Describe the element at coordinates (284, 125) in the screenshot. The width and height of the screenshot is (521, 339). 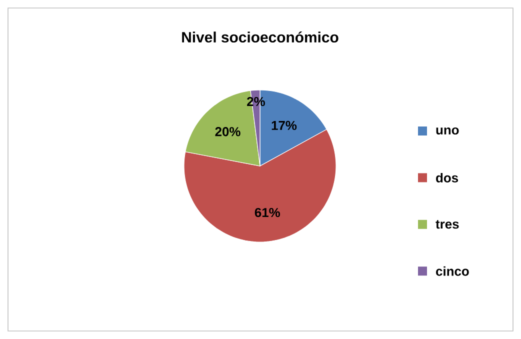
I see `data-label: 17%` at that location.